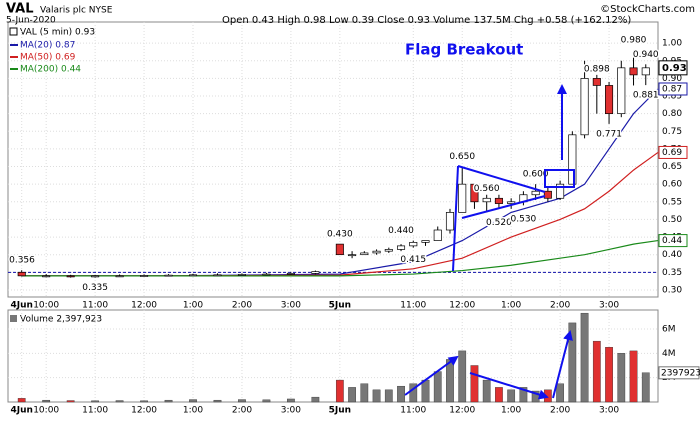 The image size is (700, 421). Describe the element at coordinates (672, 132) in the screenshot. I see `y-tick-label: 0.75` at that location.